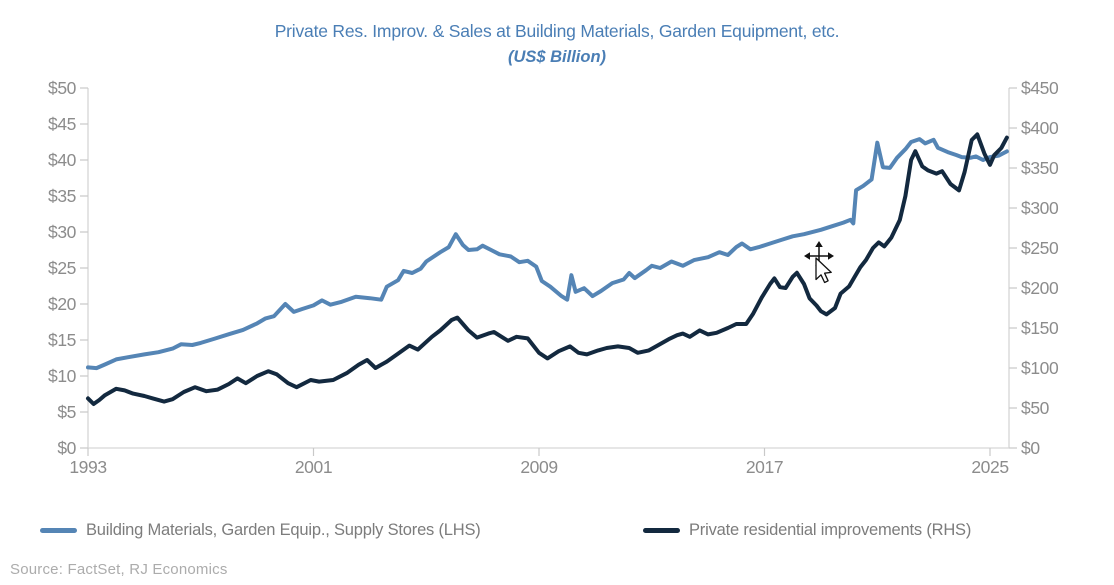 This screenshot has width=1114, height=585. Describe the element at coordinates (1040, 208) in the screenshot. I see `right-axis-label: $300` at that location.